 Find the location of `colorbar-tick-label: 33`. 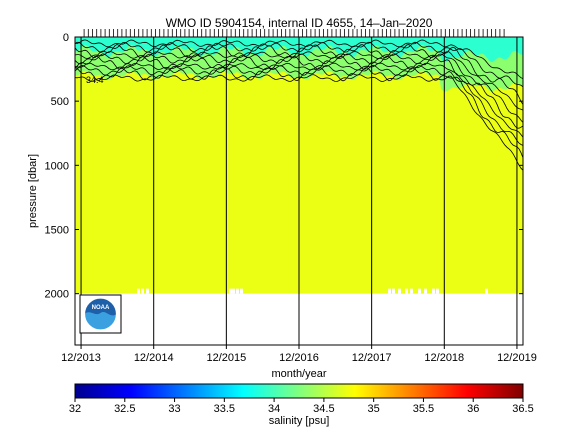

colorbar-tick-label: 33 is located at coordinates (174, 409).